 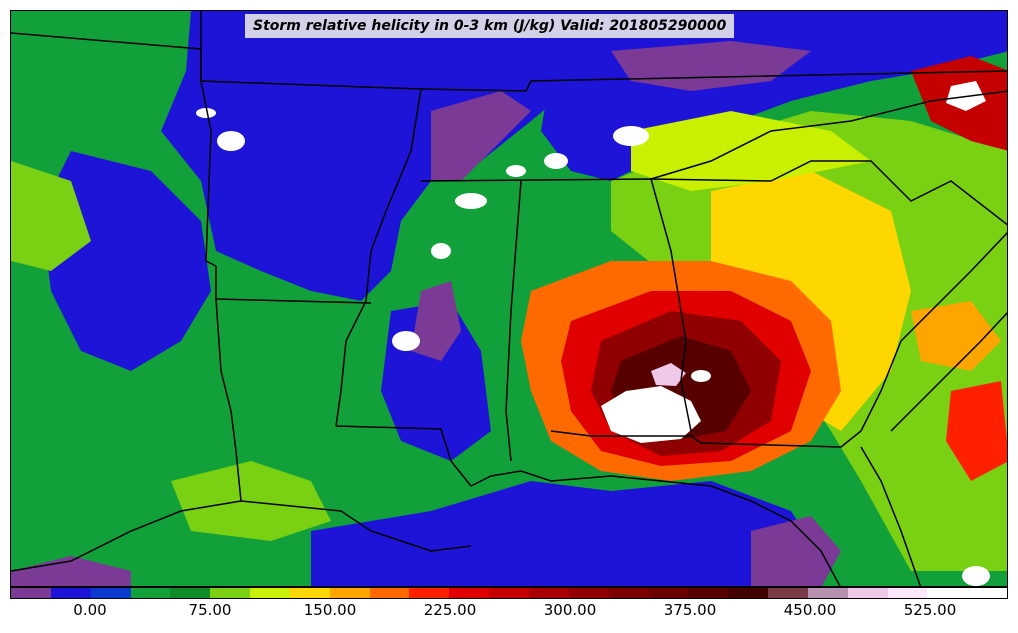 What do you see at coordinates (481, 136) in the screenshot?
I see `field-purple-ms` at bounding box center [481, 136].